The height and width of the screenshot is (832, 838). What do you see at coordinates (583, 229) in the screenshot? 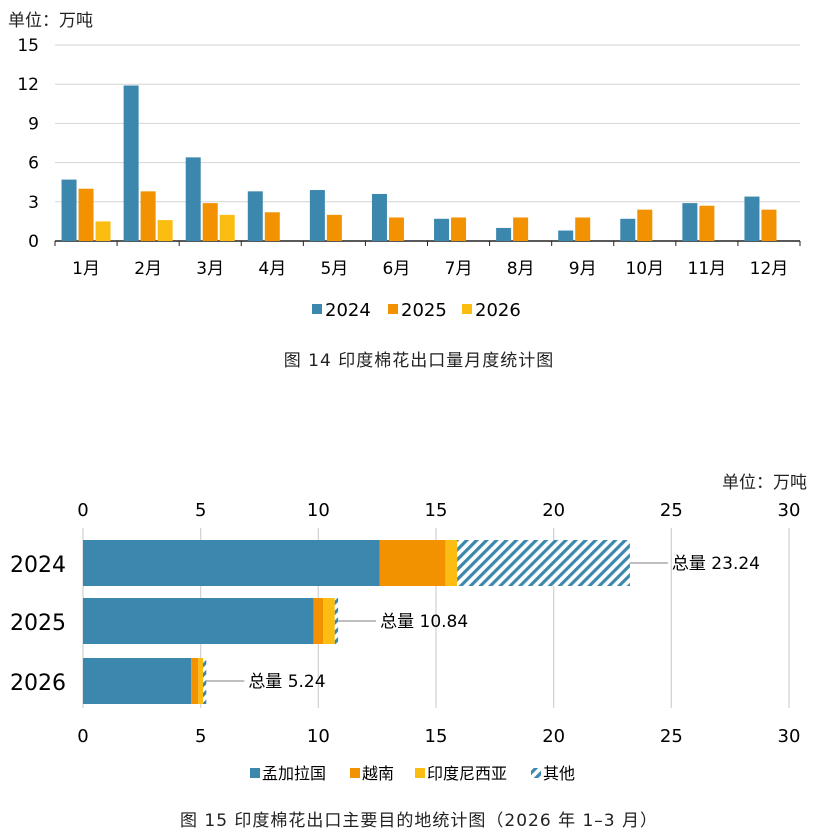
I see `bar-2025-9月` at bounding box center [583, 229].